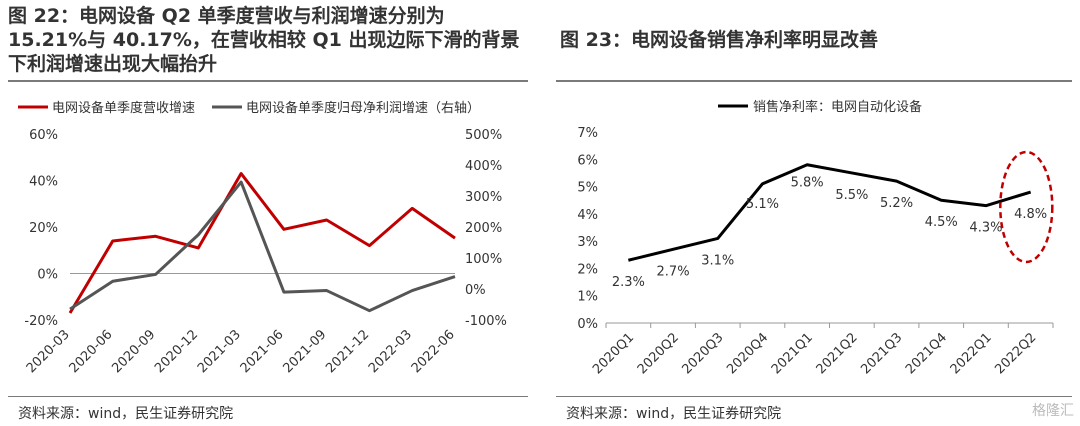  Describe the element at coordinates (123, 108) in the screenshot. I see `legend-label-revenue: 电网设备单季度营收增速` at that location.